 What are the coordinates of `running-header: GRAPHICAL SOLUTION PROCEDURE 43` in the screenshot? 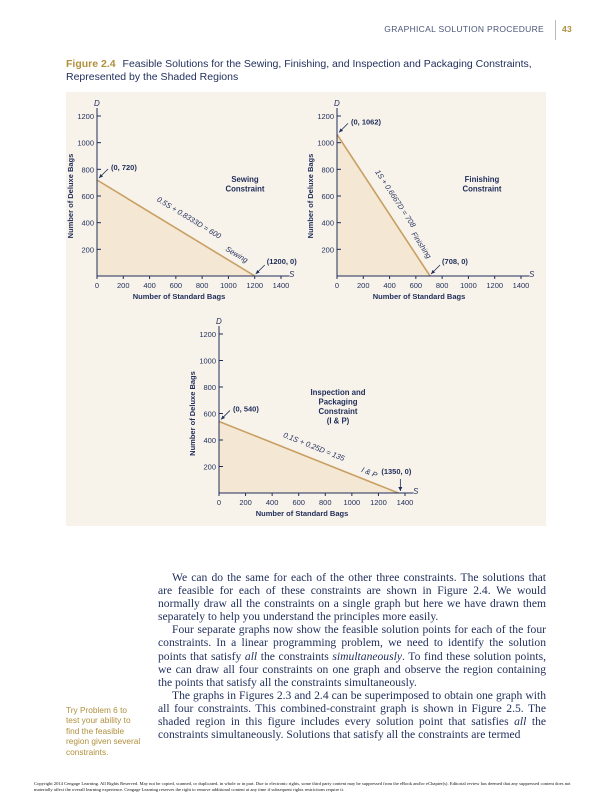 It's located at (300, 30).